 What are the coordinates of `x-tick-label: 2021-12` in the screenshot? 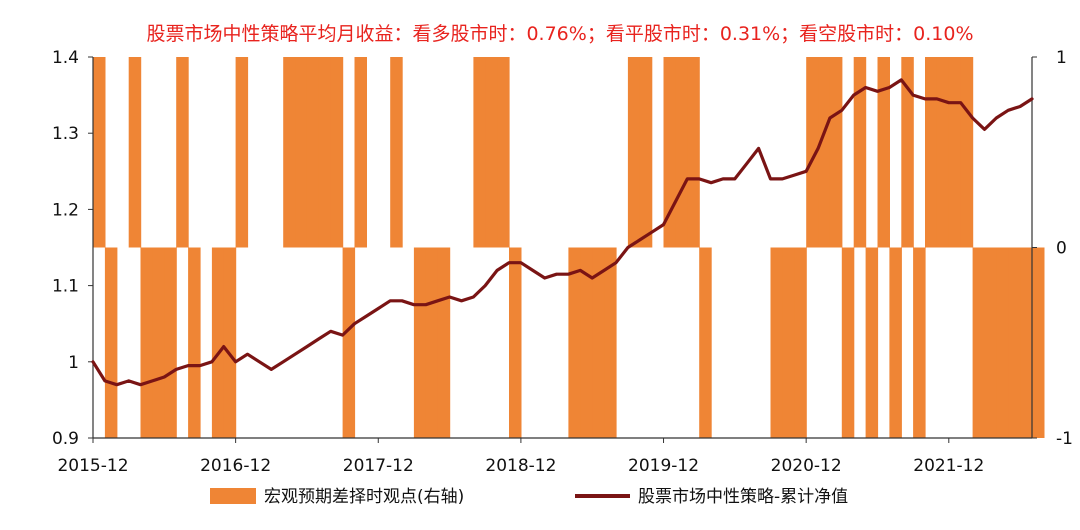 It's located at (948, 466).